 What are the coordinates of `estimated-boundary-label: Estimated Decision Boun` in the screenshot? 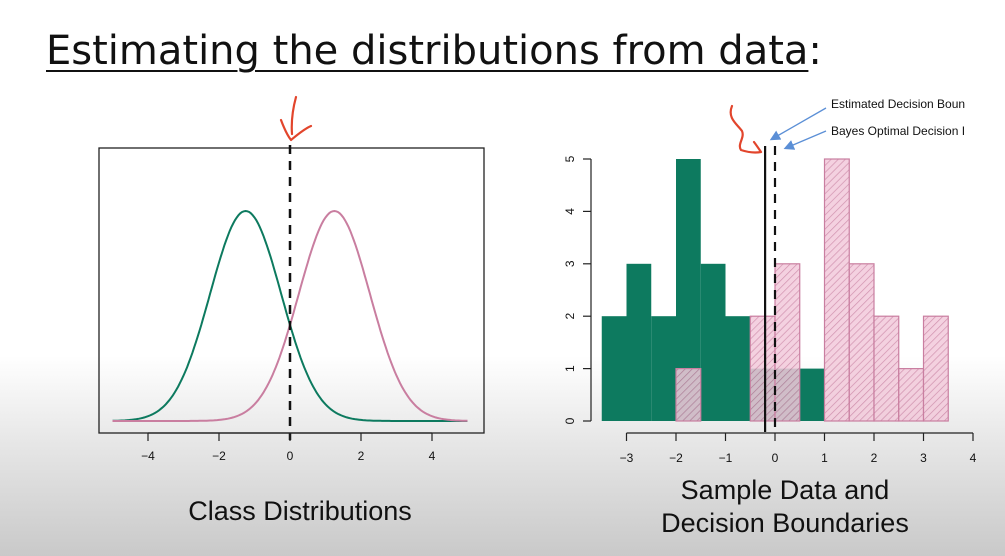 It's located at (898, 104).